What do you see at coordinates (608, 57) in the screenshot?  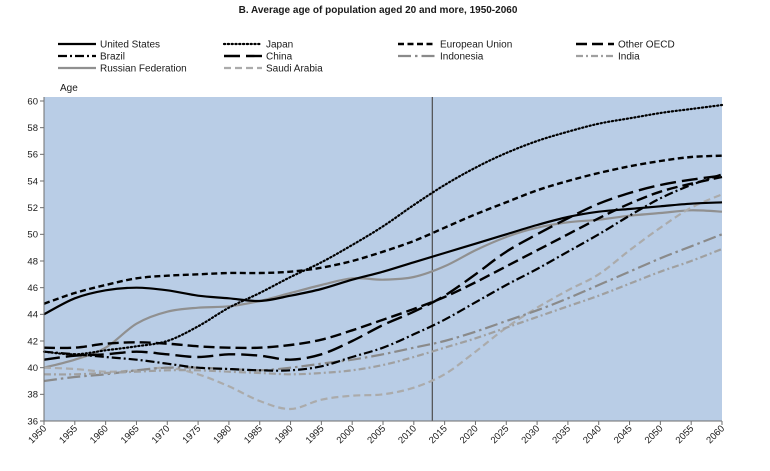 I see `legend-item-india: India` at bounding box center [608, 57].